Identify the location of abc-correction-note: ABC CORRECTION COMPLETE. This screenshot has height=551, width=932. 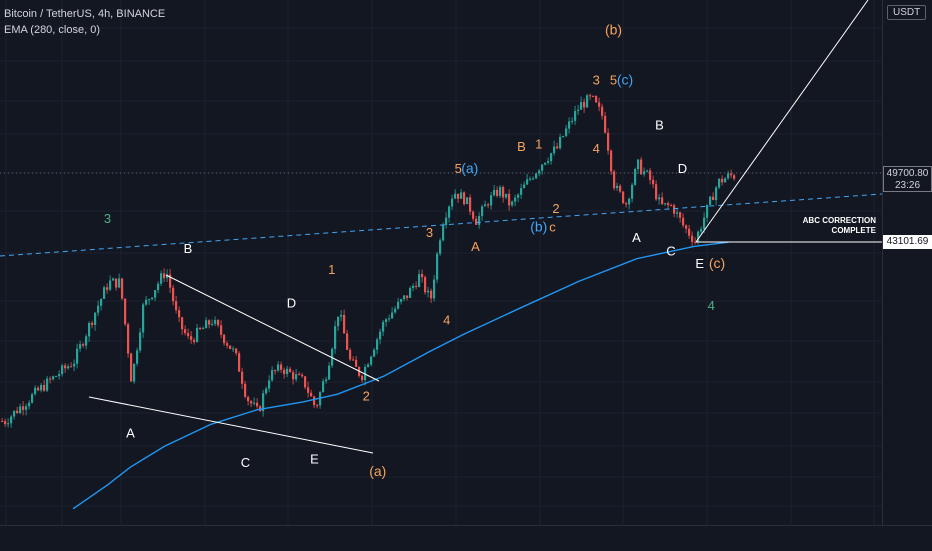
(833, 226).